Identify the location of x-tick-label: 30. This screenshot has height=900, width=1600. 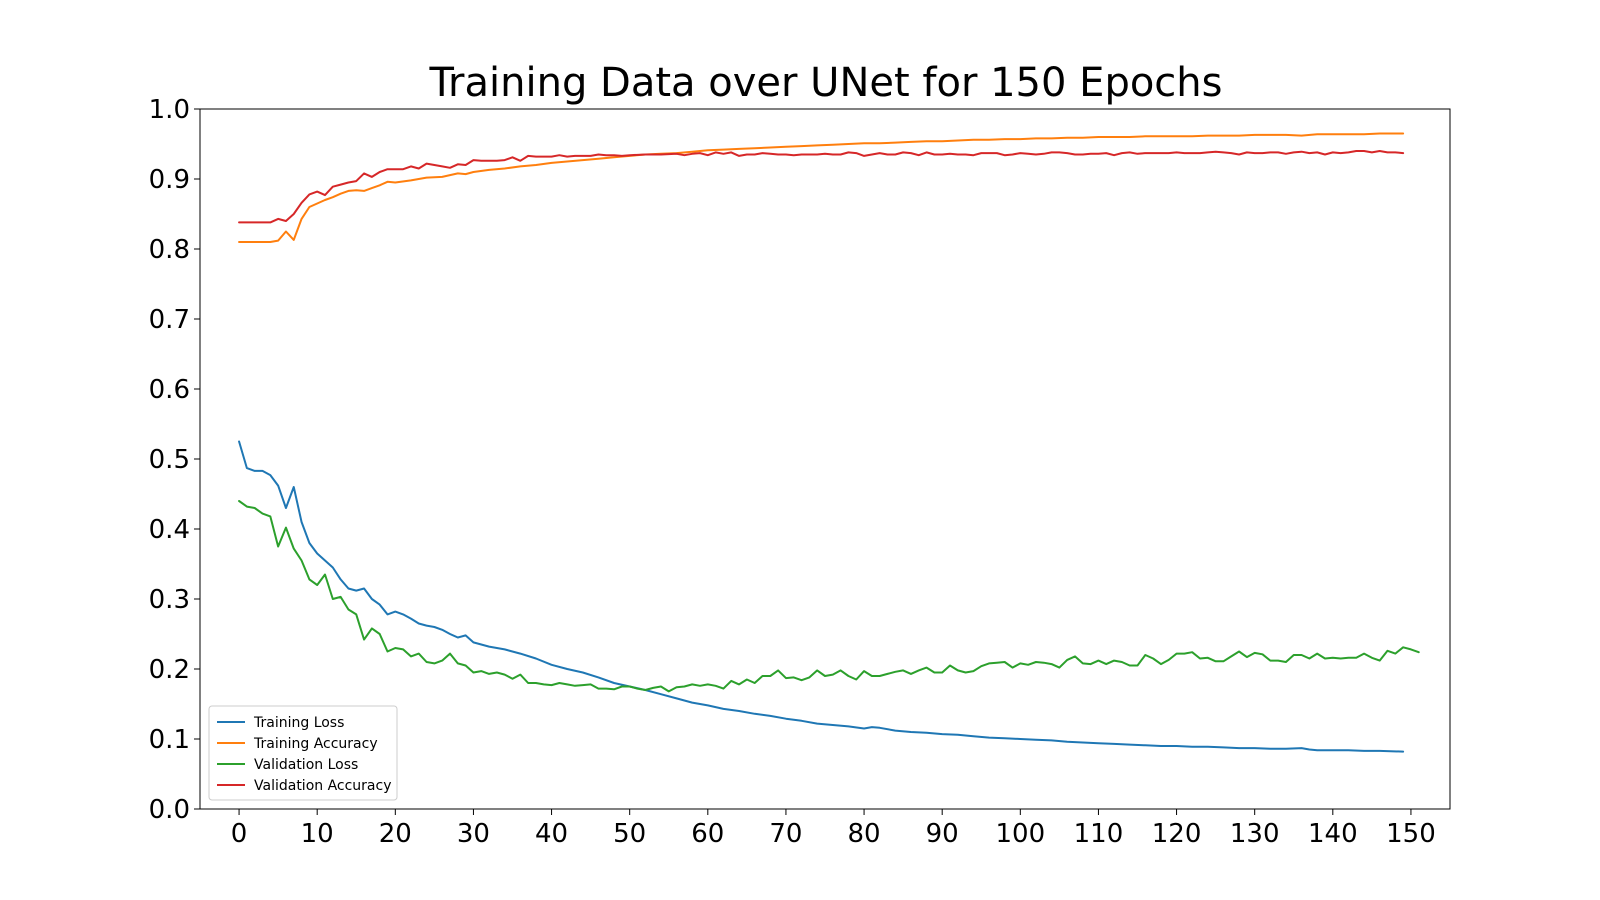
(473, 834).